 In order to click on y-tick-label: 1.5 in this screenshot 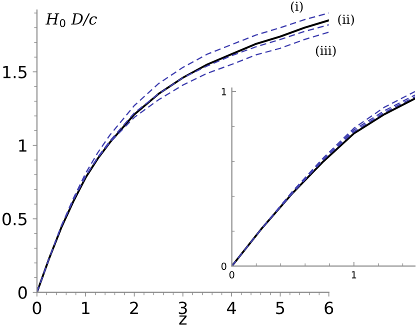, I will do `click(14, 72)`.